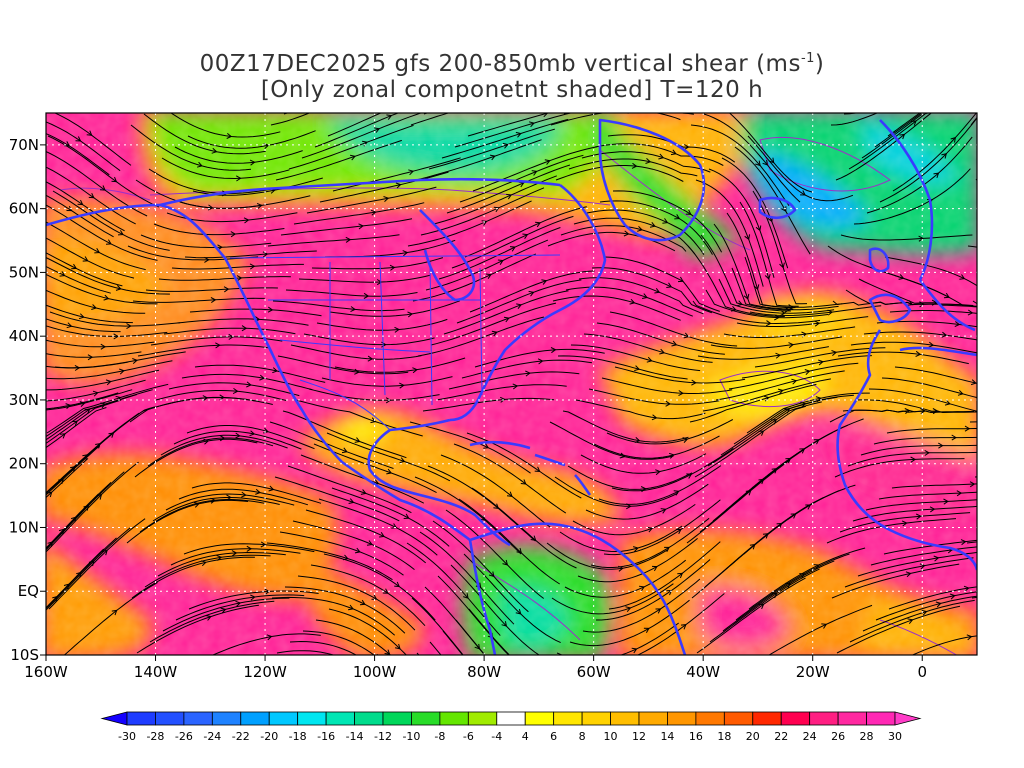  Describe the element at coordinates (241, 736) in the screenshot. I see `colorbar-label: -22` at that location.